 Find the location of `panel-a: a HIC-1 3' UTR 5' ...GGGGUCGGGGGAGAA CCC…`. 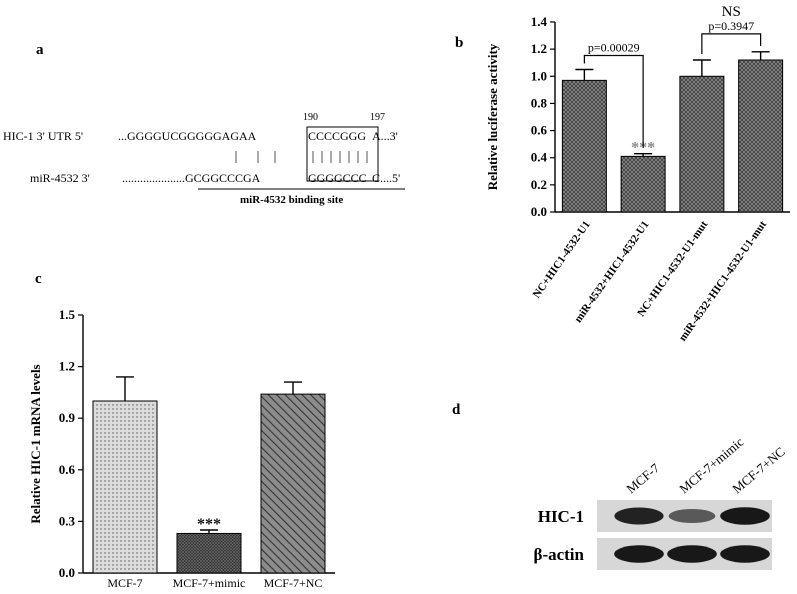

panel-a: a HIC-1 3' UTR 5' ...GGGGUCGGGGGAGAA CCC… is located at coordinates (204, 124).